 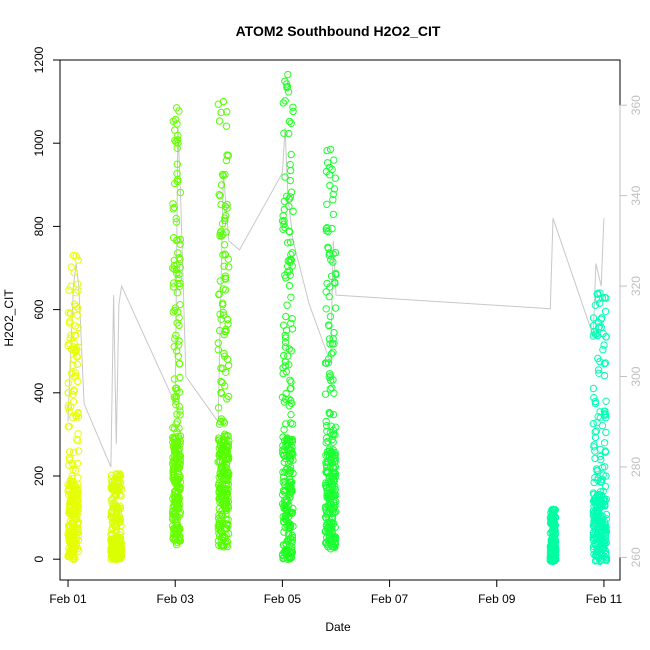 What do you see at coordinates (73, 407) in the screenshot?
I see `point-cluster` at bounding box center [73, 407].